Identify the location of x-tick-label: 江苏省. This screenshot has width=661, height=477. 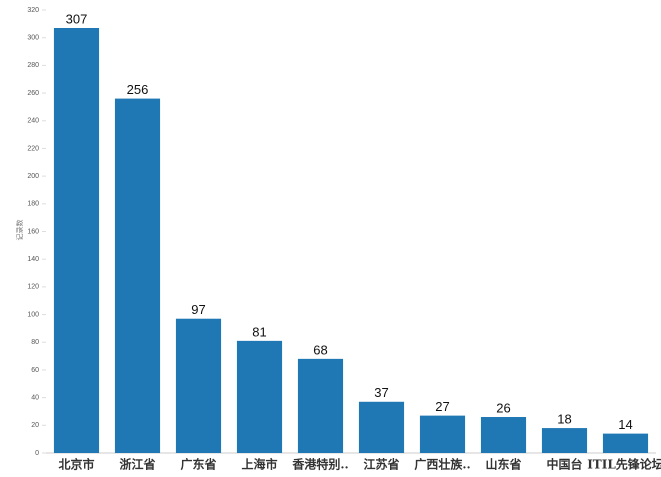
(381, 464).